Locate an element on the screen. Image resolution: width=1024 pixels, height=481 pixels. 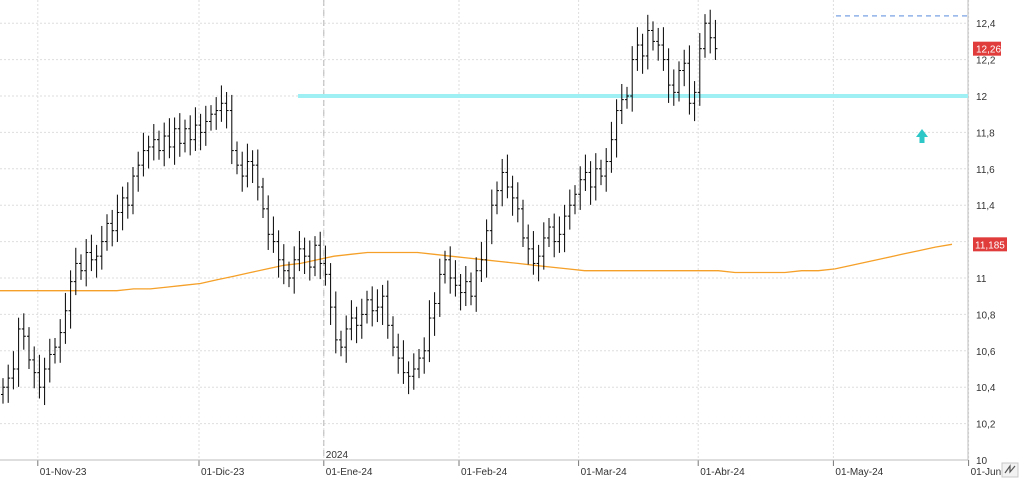
y-tick-label: 11,4 is located at coordinates (985, 206).